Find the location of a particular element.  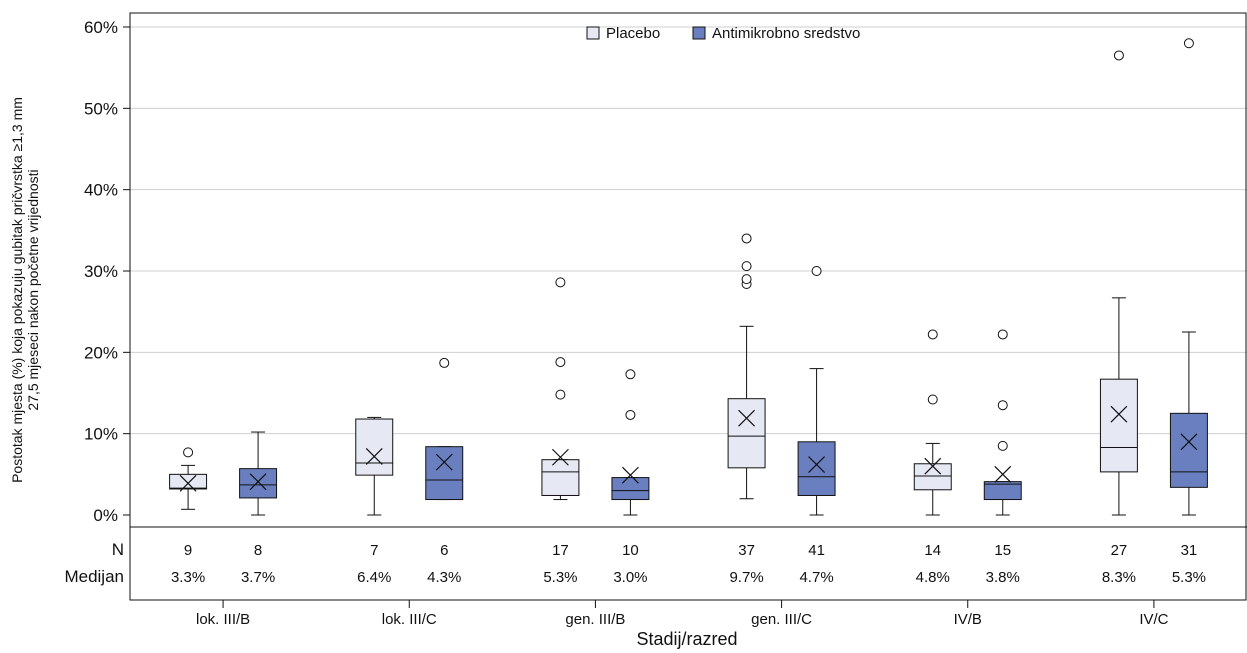

median-value: 3.3% is located at coordinates (188, 577).